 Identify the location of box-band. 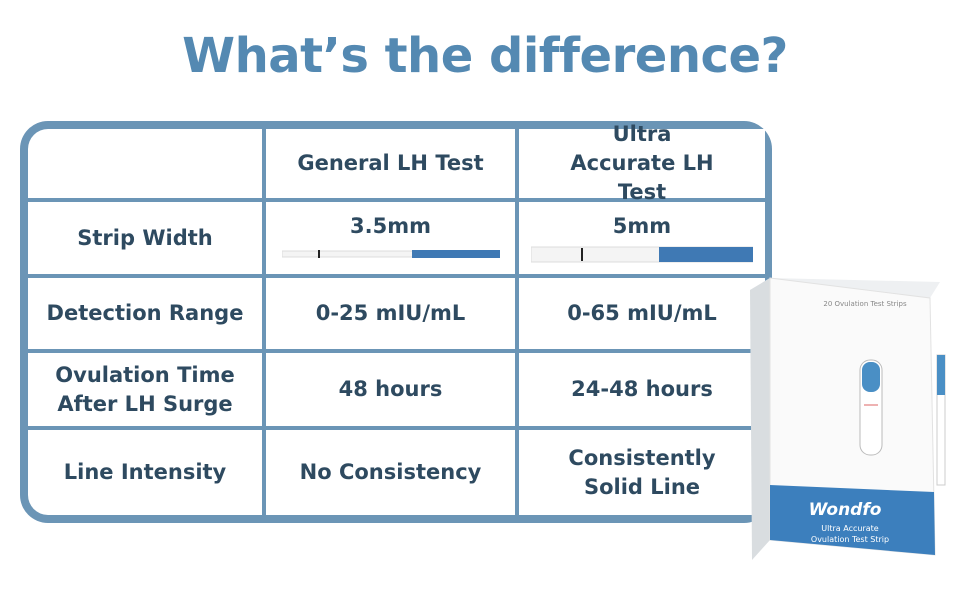
(852, 520).